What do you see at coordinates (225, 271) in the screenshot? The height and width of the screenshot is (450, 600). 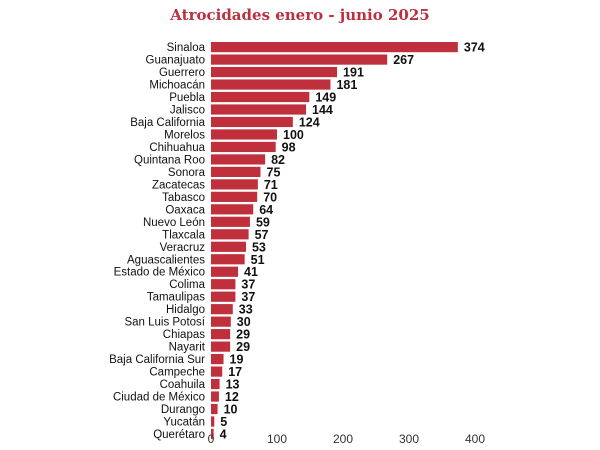 I see `bar-estado-de-mexico` at bounding box center [225, 271].